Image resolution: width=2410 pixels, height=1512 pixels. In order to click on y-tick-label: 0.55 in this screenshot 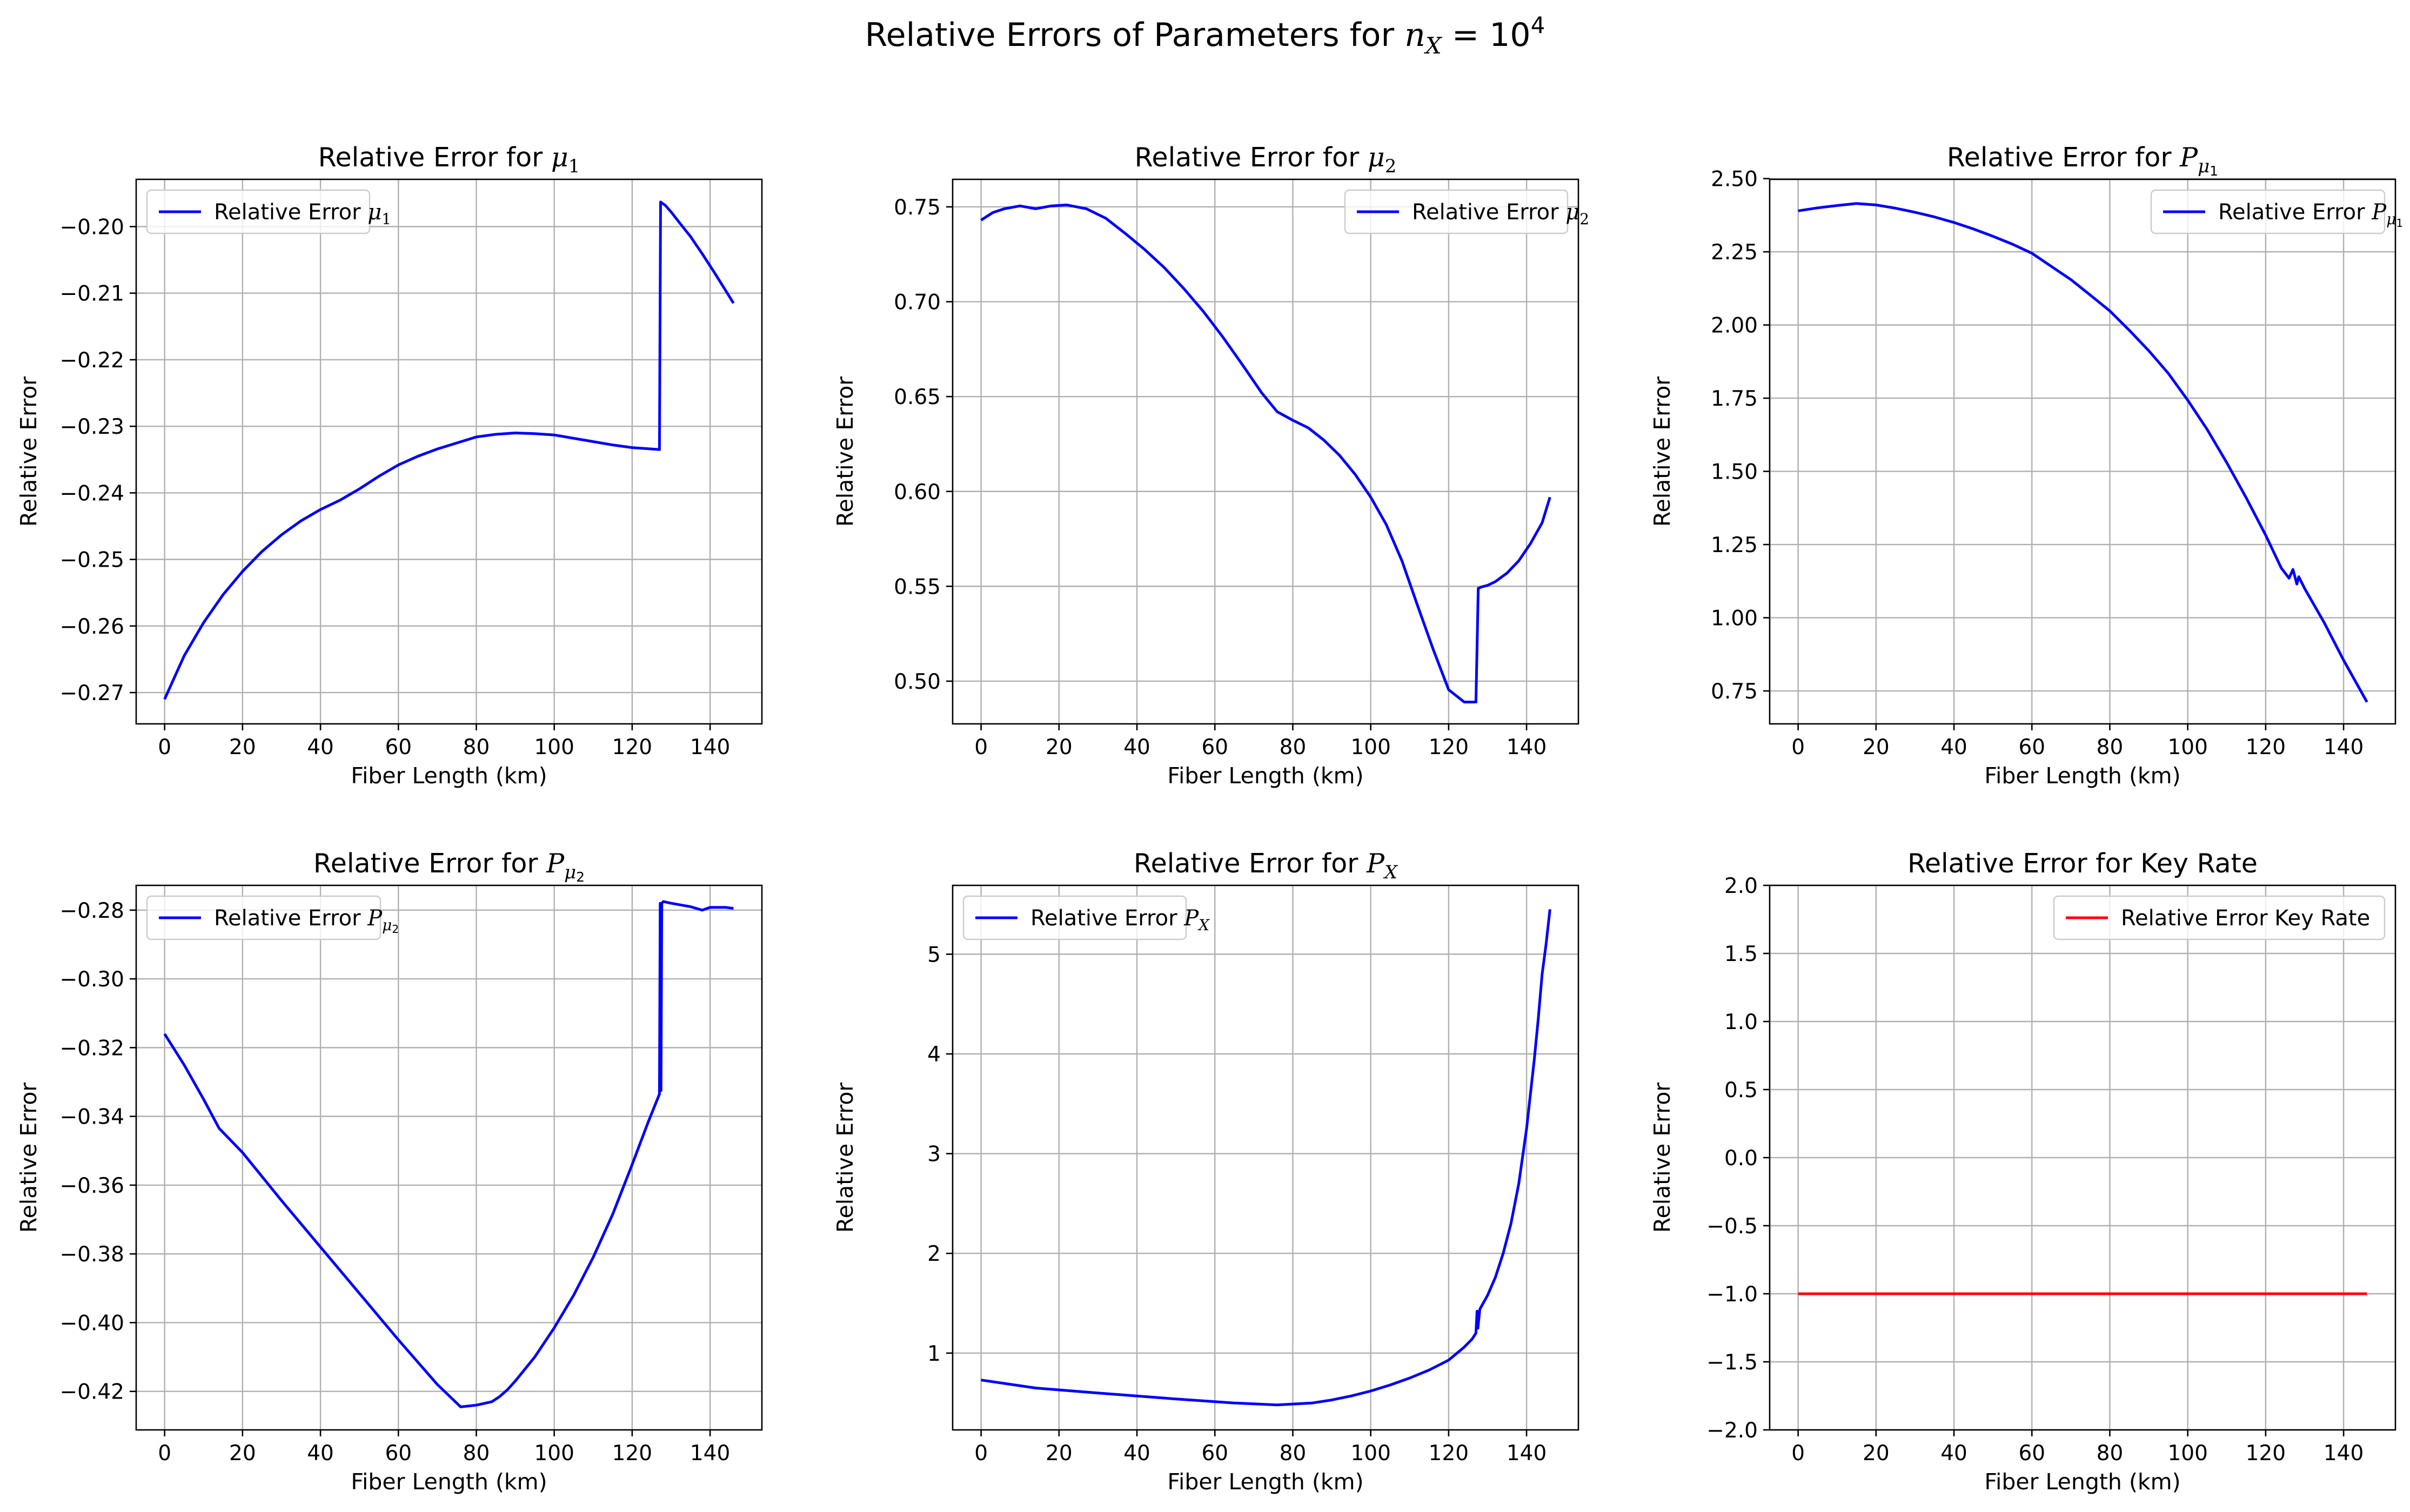, I will do `click(918, 587)`.